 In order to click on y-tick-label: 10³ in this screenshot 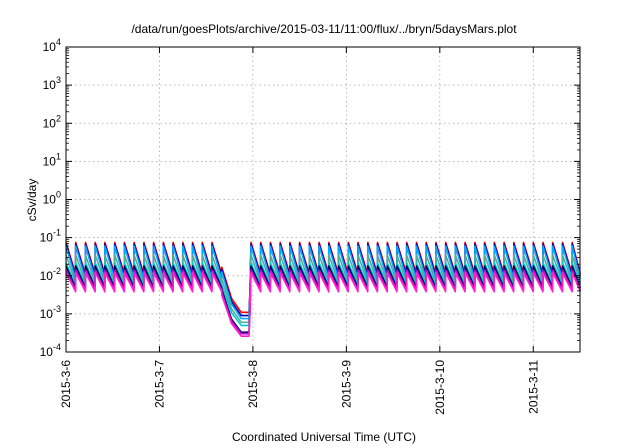, I will do `click(52, 83)`.